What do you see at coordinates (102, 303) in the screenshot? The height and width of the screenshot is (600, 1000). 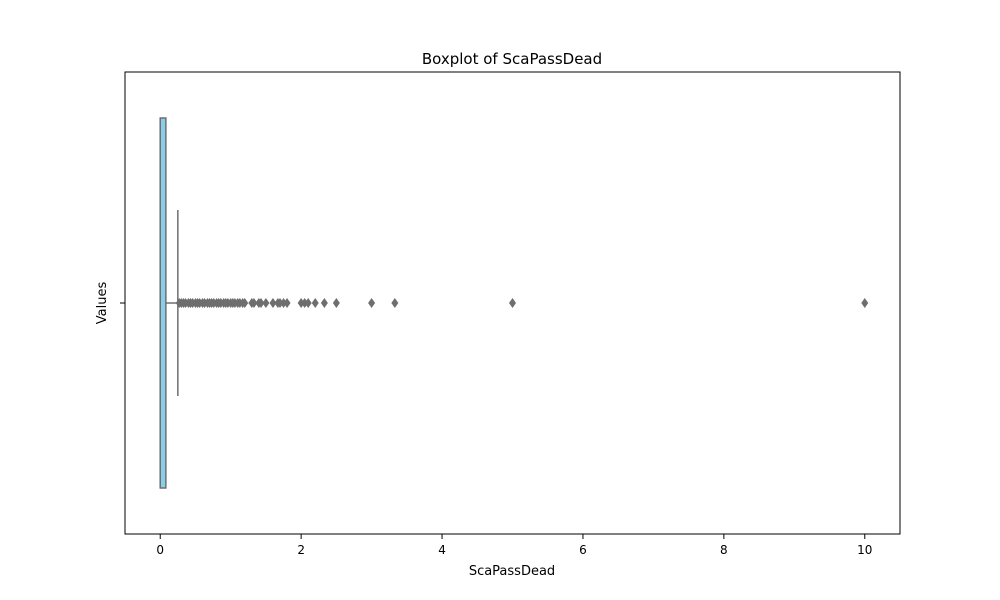 I see `y-axis-label: Values` at bounding box center [102, 303].